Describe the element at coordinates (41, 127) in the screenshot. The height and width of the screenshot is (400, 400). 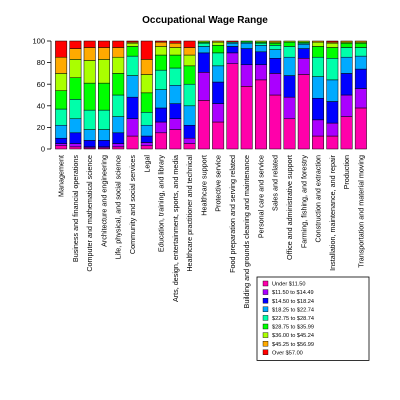
I see `y-tick-label: 20` at that location.